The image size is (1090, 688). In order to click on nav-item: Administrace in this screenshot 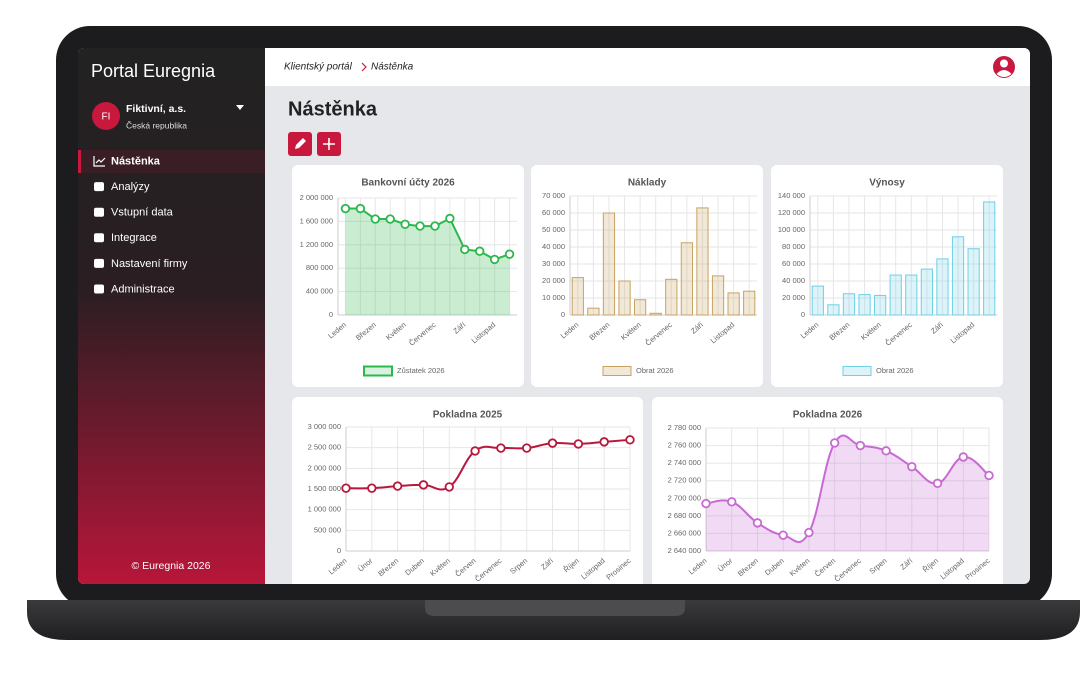, I will do `click(134, 289)`.